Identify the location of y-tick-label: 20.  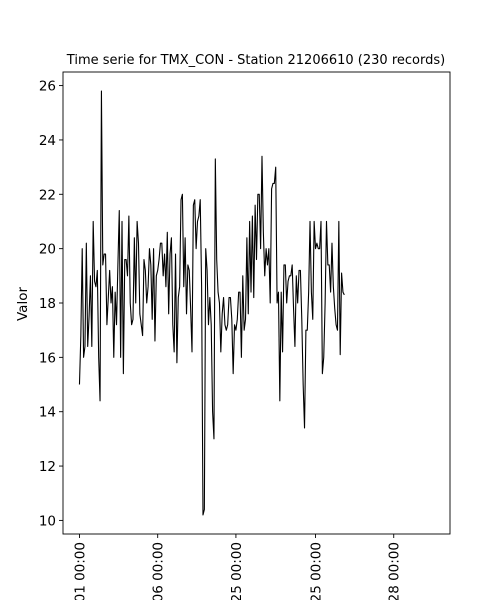
(47, 250).